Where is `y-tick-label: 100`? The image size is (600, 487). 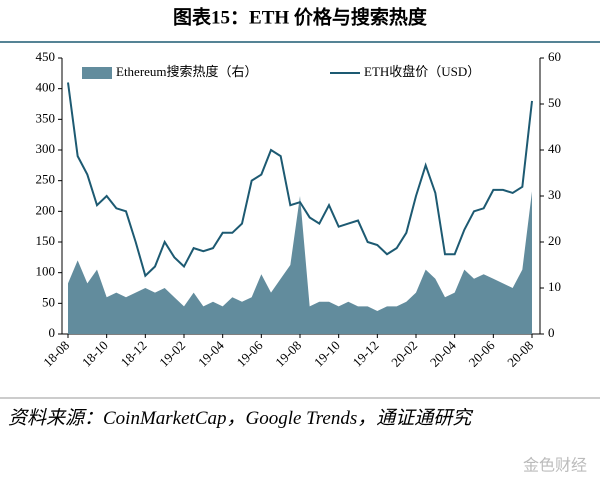 y-tick-label: 100 is located at coordinates (46, 271).